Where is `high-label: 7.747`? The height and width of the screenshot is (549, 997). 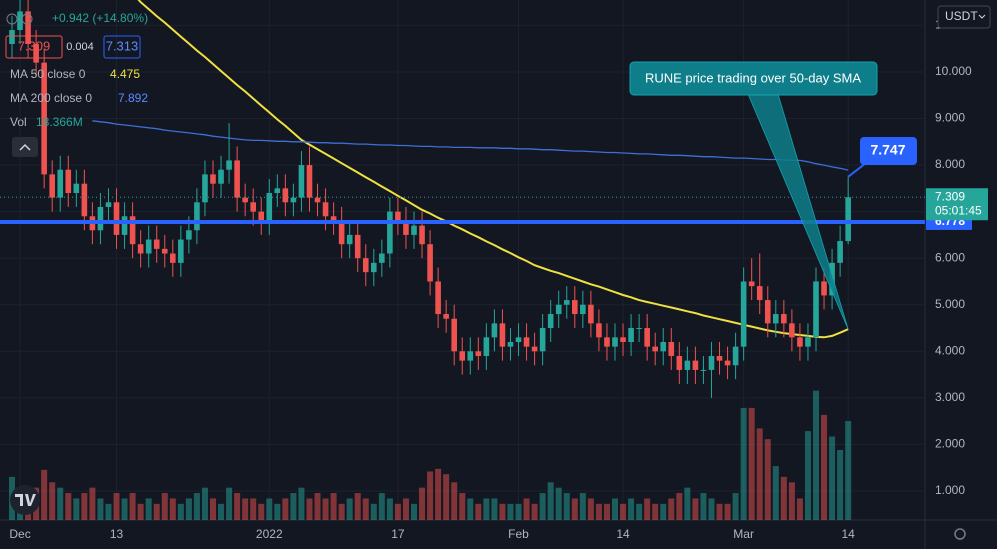 high-label: 7.747 is located at coordinates (887, 150).